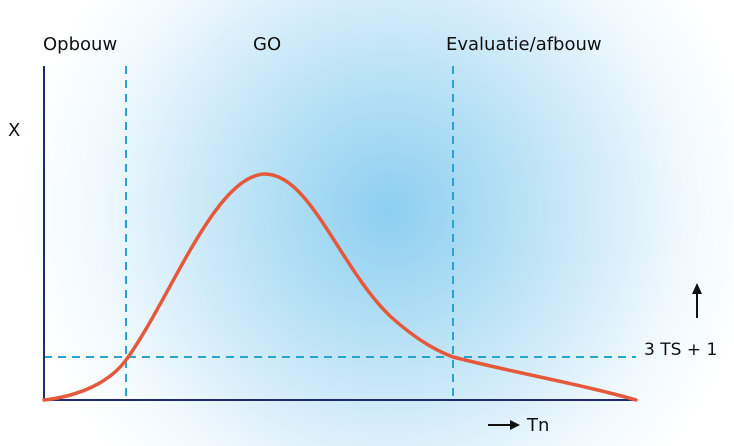 This screenshot has height=446, width=734. Describe the element at coordinates (697, 300) in the screenshot. I see `up-arrow-icon` at that location.